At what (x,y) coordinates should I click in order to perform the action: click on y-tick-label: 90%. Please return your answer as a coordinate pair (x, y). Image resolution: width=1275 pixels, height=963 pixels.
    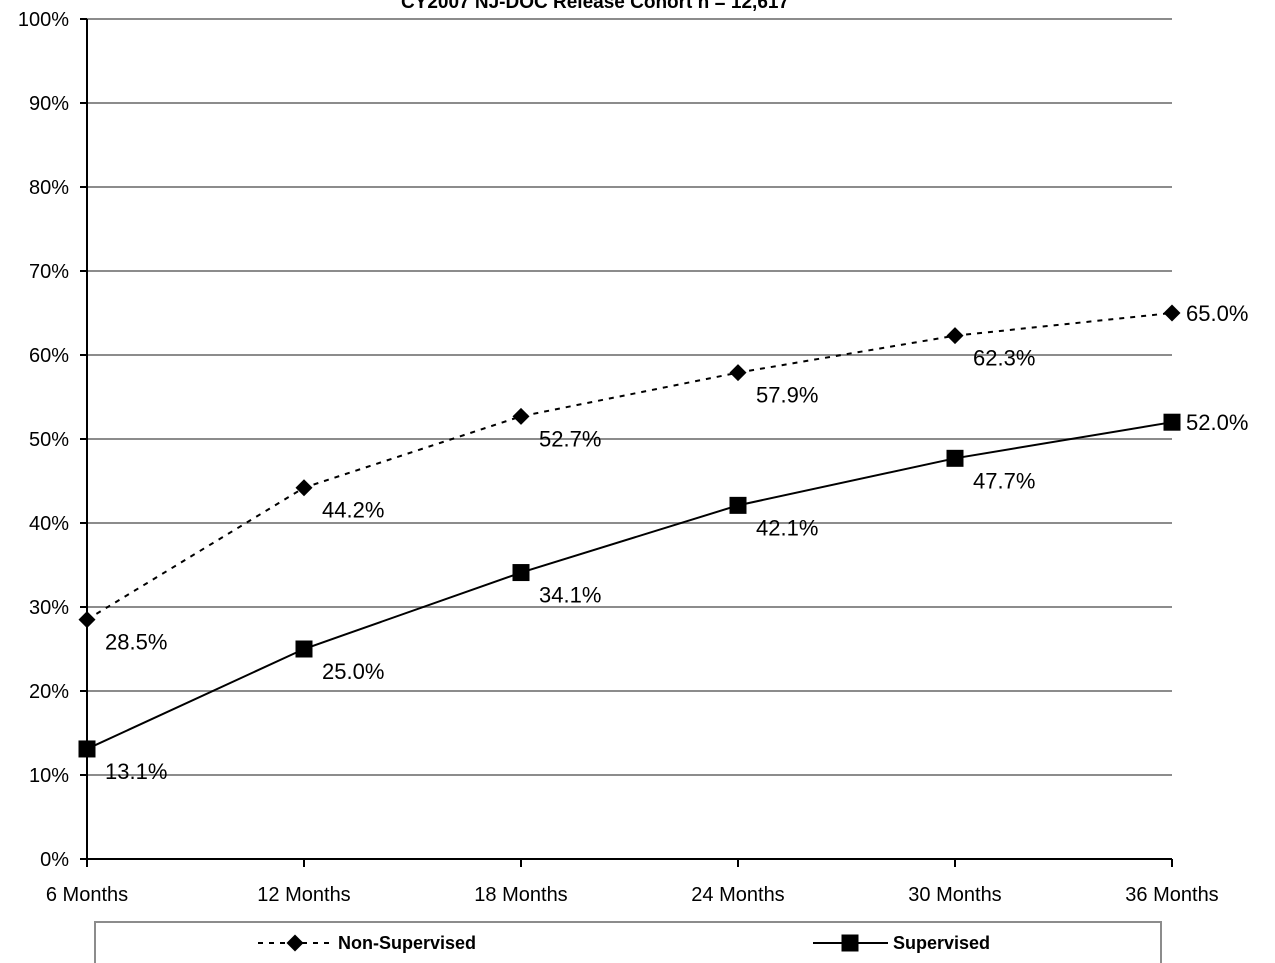
    Looking at the image, I should click on (49, 104).